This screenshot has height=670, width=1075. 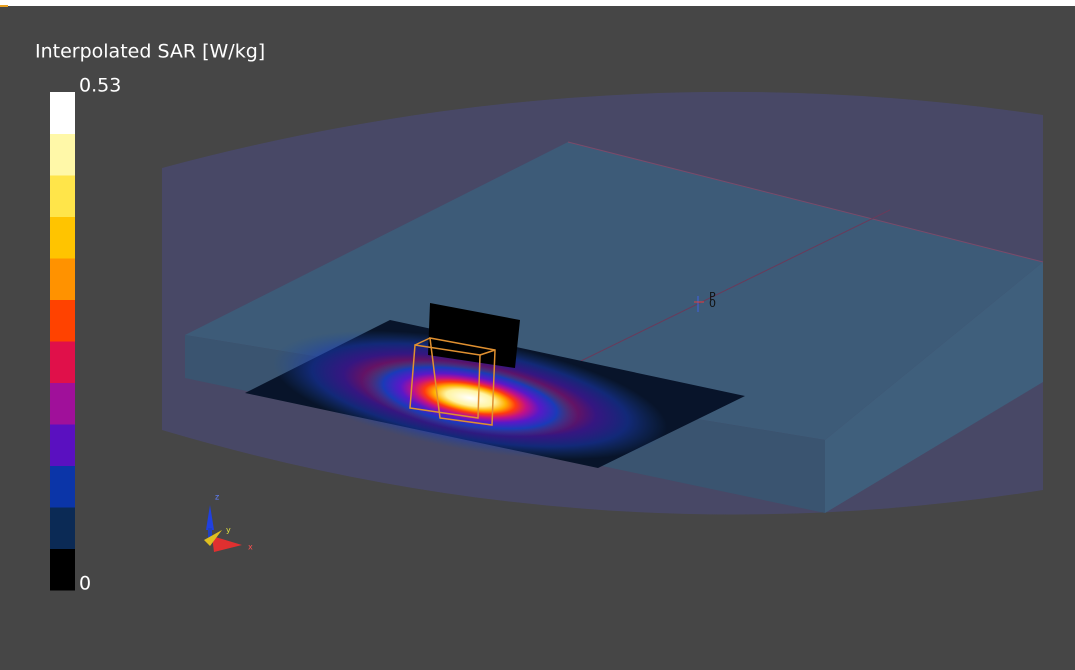 What do you see at coordinates (228, 530) in the screenshot?
I see `axis-label: y` at bounding box center [228, 530].